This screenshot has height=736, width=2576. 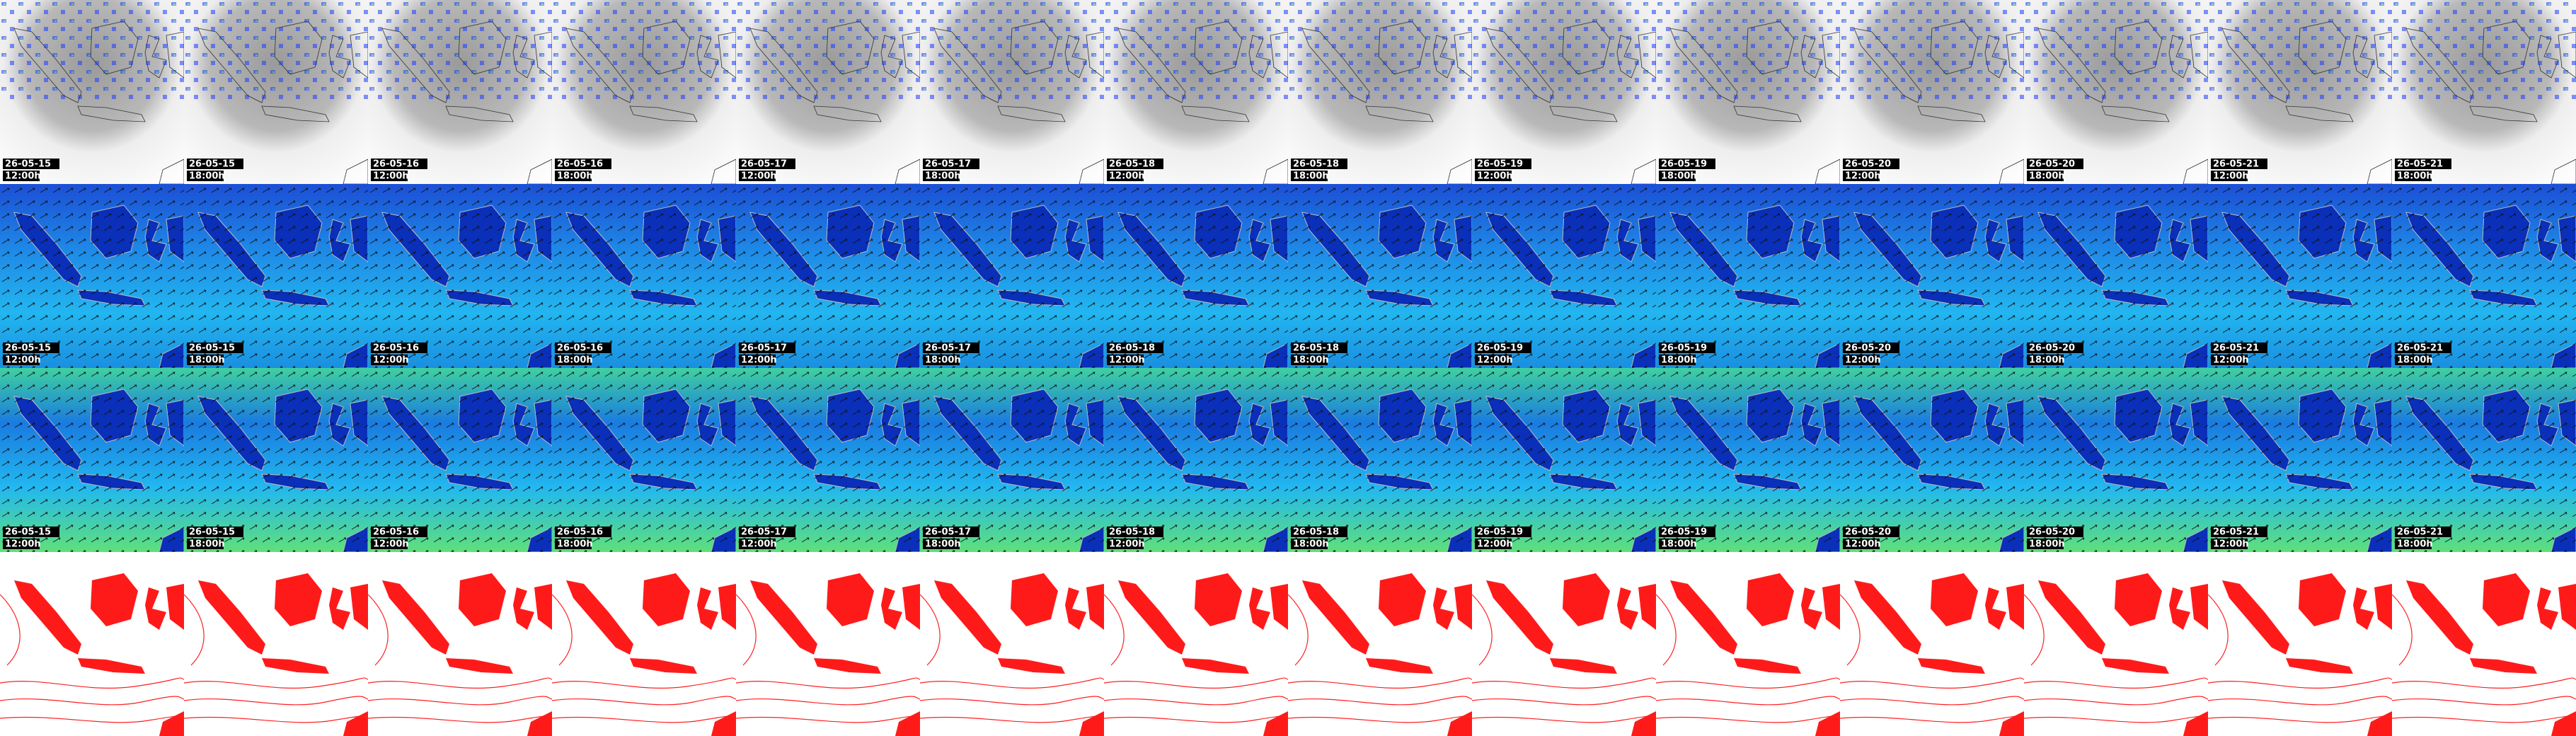 I want to click on date-label: 26-05-16, so click(x=580, y=349).